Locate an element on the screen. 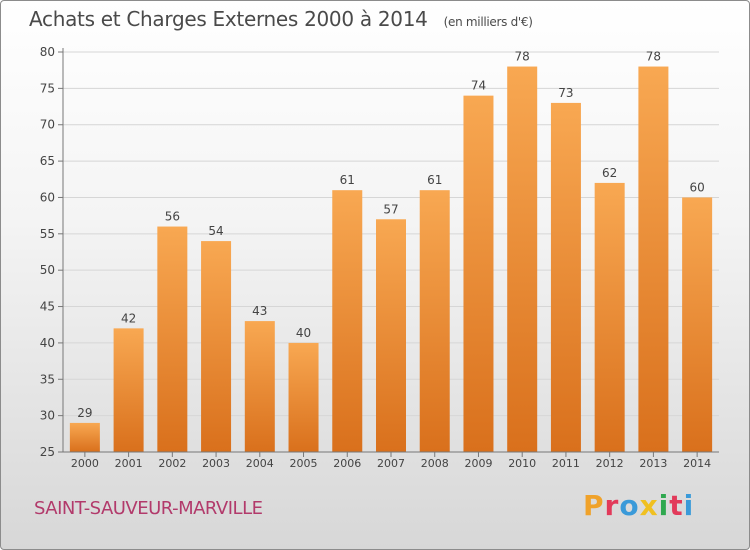 This screenshot has height=550, width=750. x-tick-label: 2004 is located at coordinates (260, 463).